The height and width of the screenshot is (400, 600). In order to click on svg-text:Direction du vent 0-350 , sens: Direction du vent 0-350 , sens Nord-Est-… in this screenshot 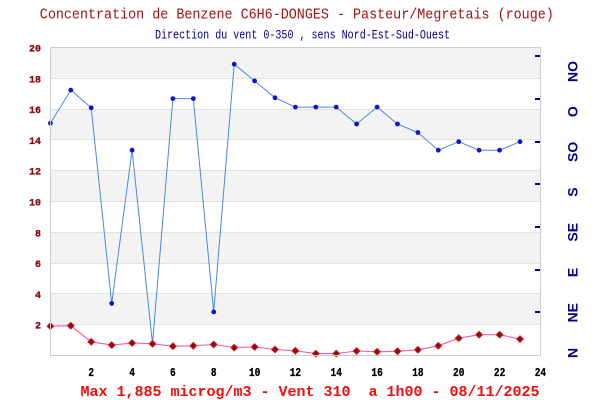, I will do `click(302, 35)`.